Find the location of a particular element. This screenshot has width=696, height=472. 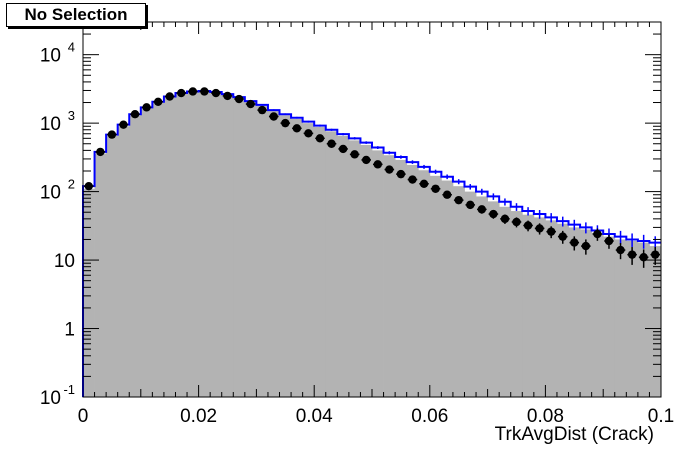

x-tick-label: 0.02 is located at coordinates (198, 416).